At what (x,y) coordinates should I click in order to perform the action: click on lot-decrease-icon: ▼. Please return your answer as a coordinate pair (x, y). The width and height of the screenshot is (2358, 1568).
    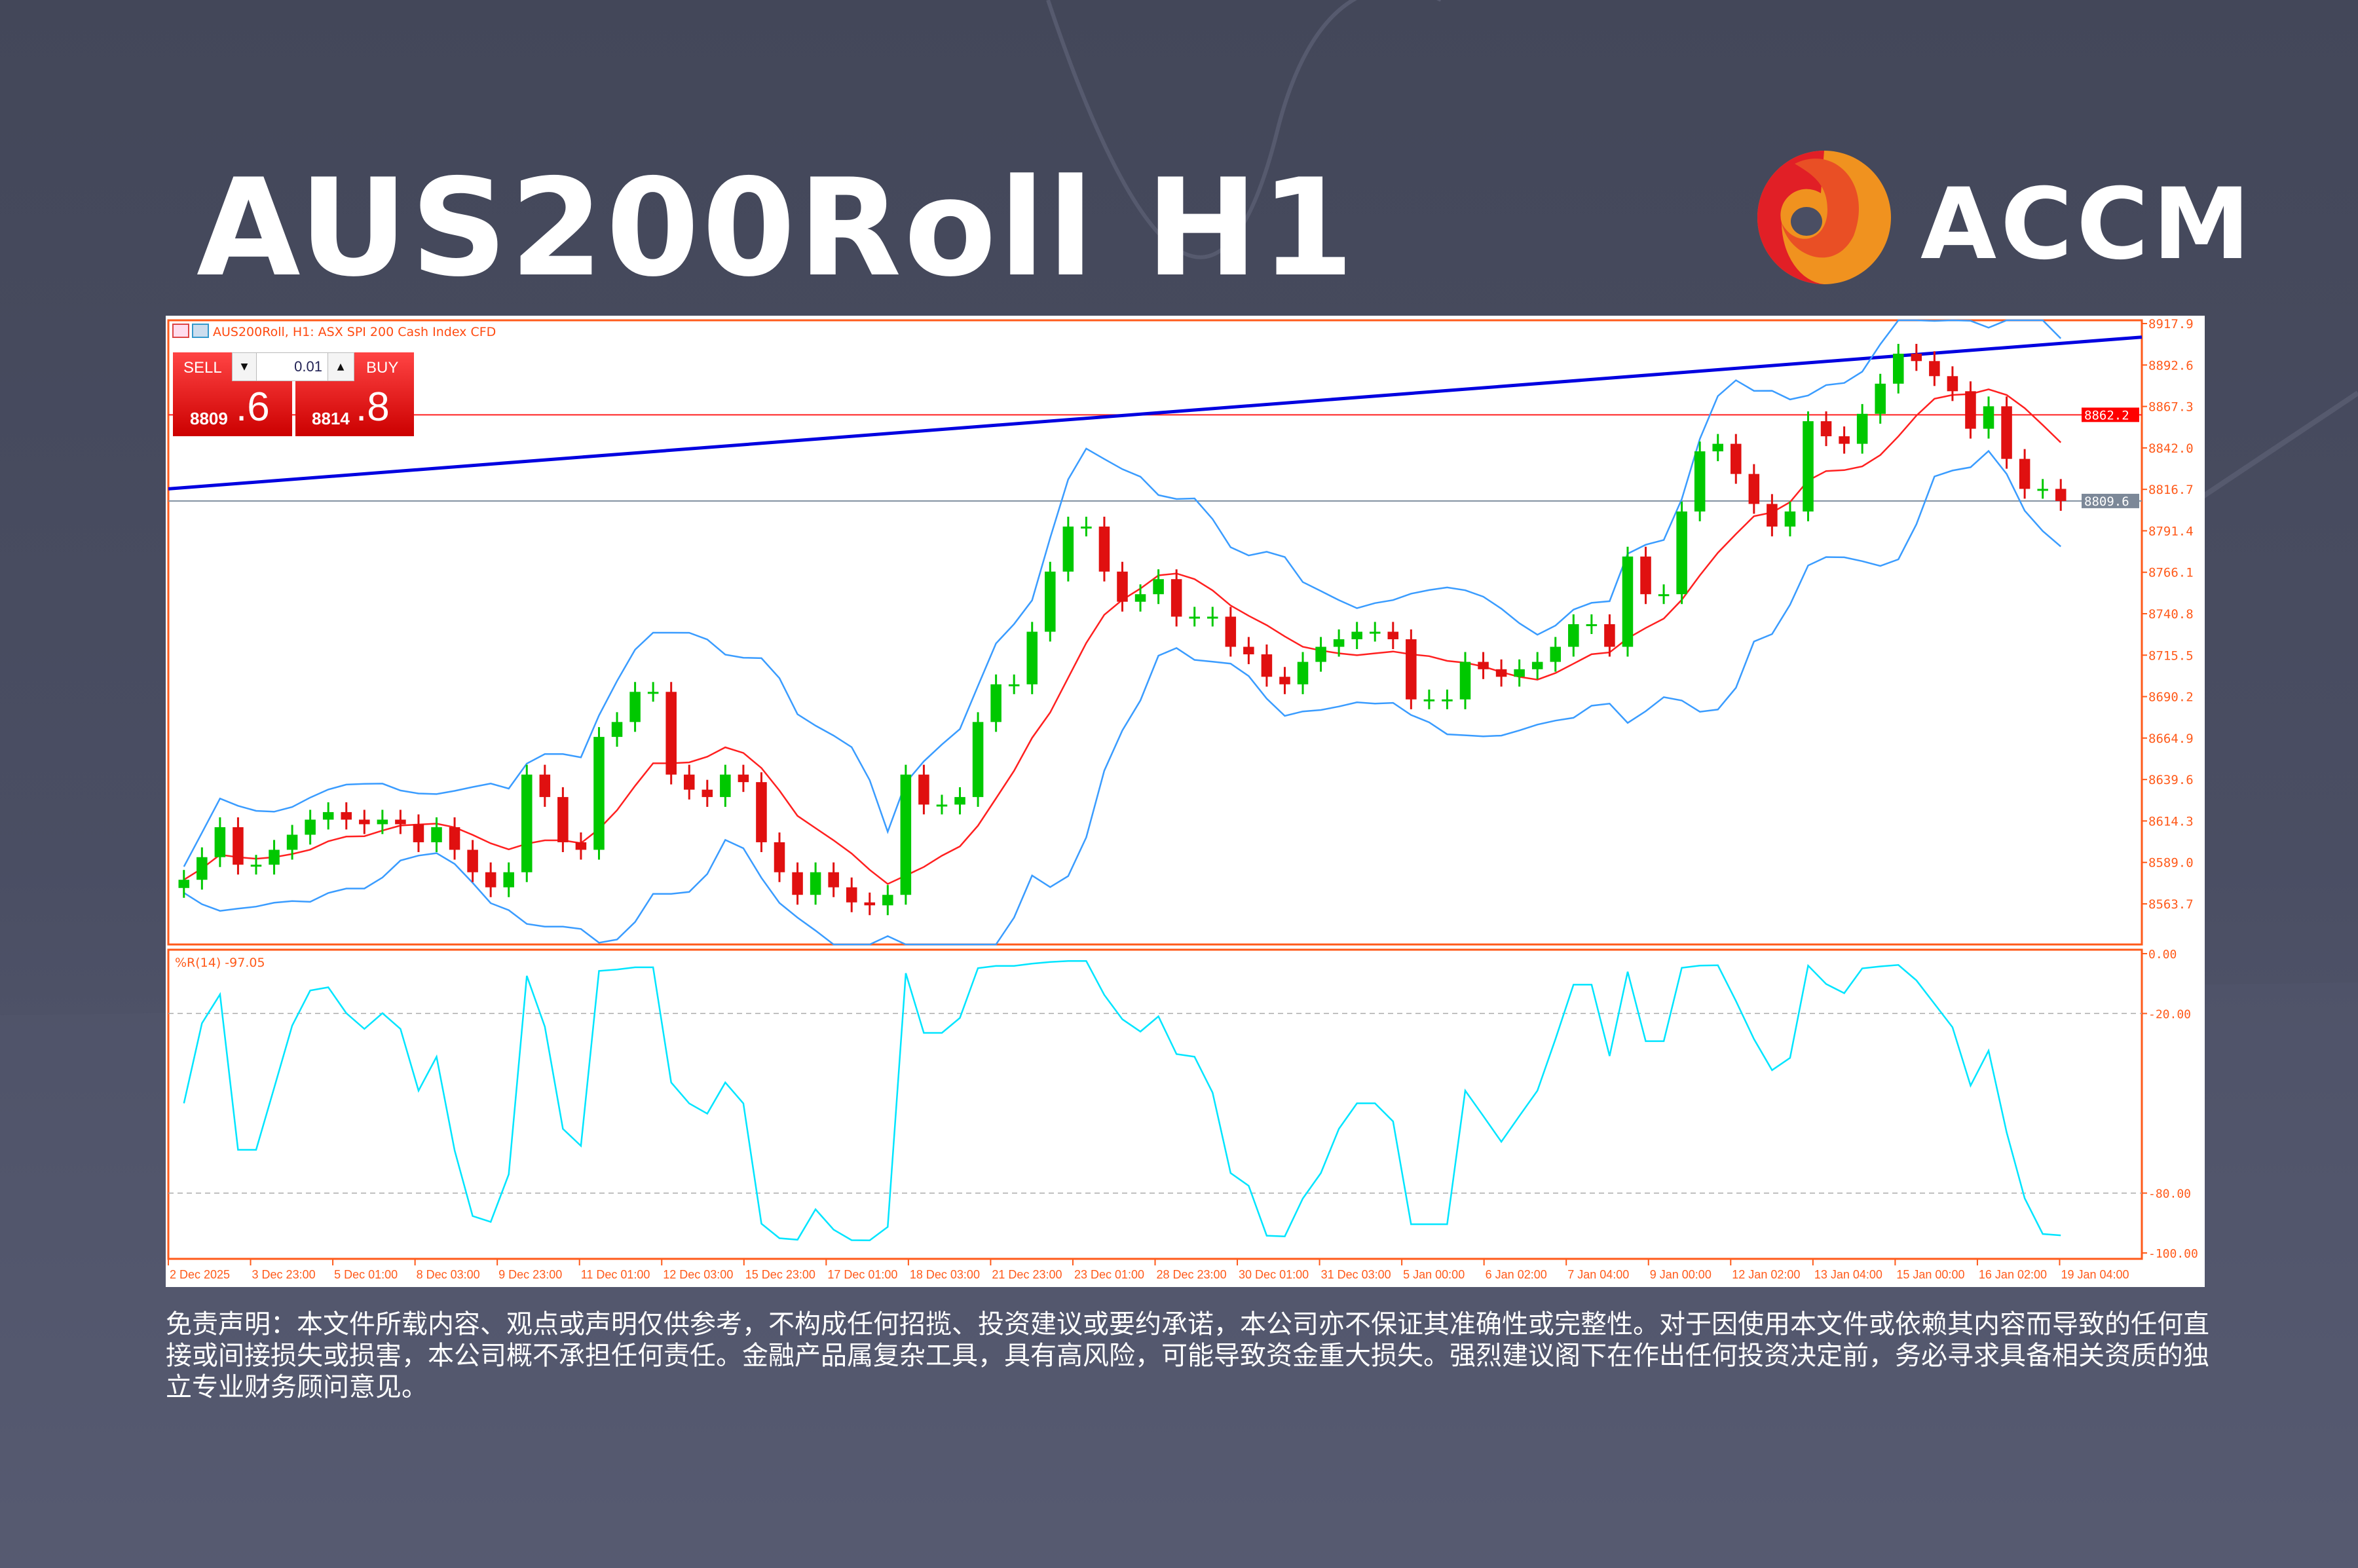
    Looking at the image, I should click on (244, 367).